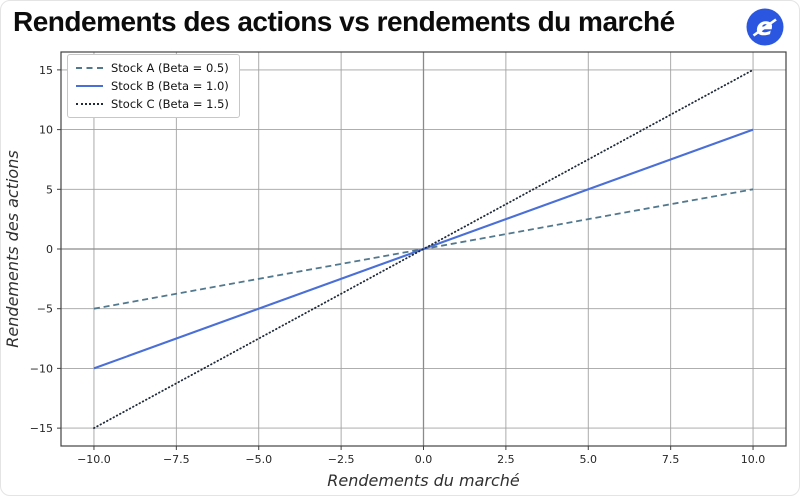 This screenshot has width=800, height=496. I want to click on legend-item-stock-a: Stock A (Beta = 0.5), so click(152, 68).